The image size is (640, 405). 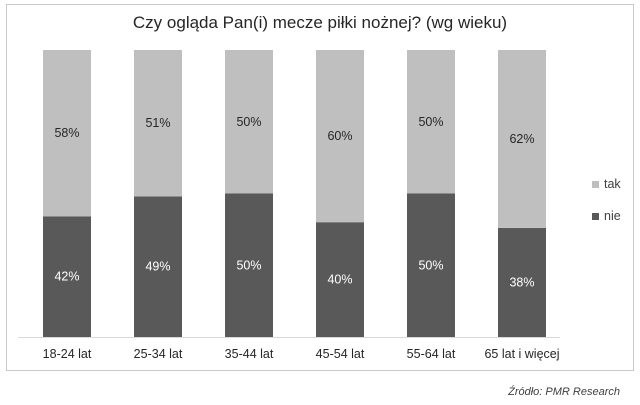 What do you see at coordinates (521, 354) in the screenshot?
I see `x-tick-label: 65 lat i więcej` at bounding box center [521, 354].